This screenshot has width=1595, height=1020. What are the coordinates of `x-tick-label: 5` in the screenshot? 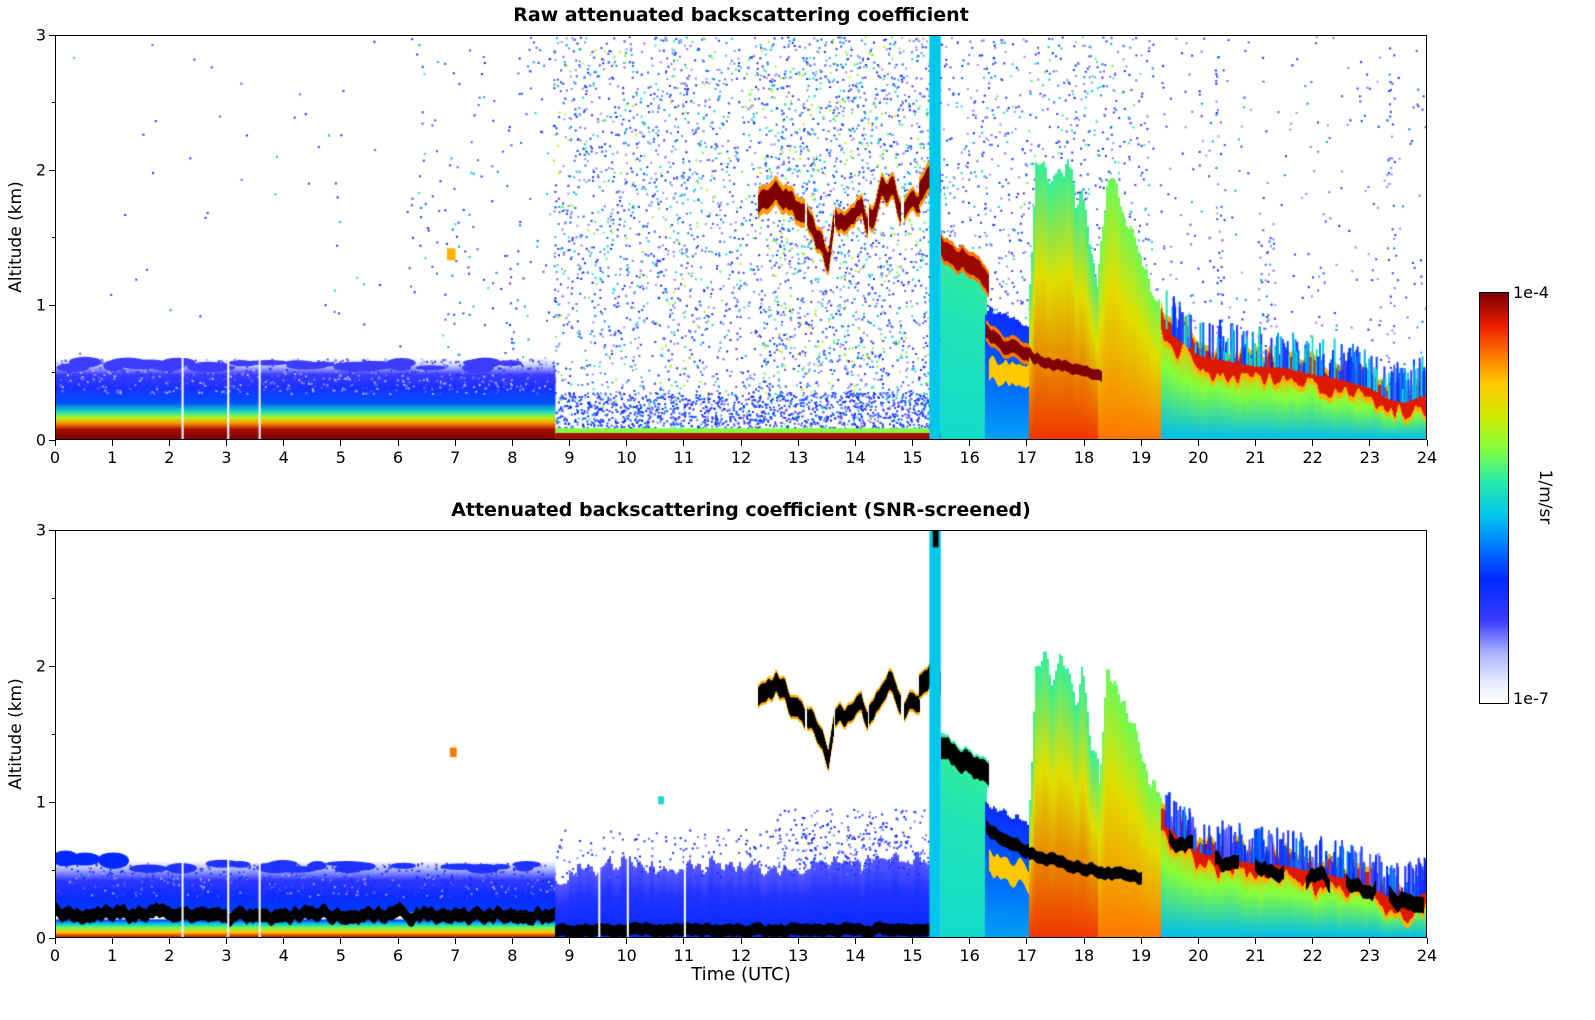 It's located at (340, 955).